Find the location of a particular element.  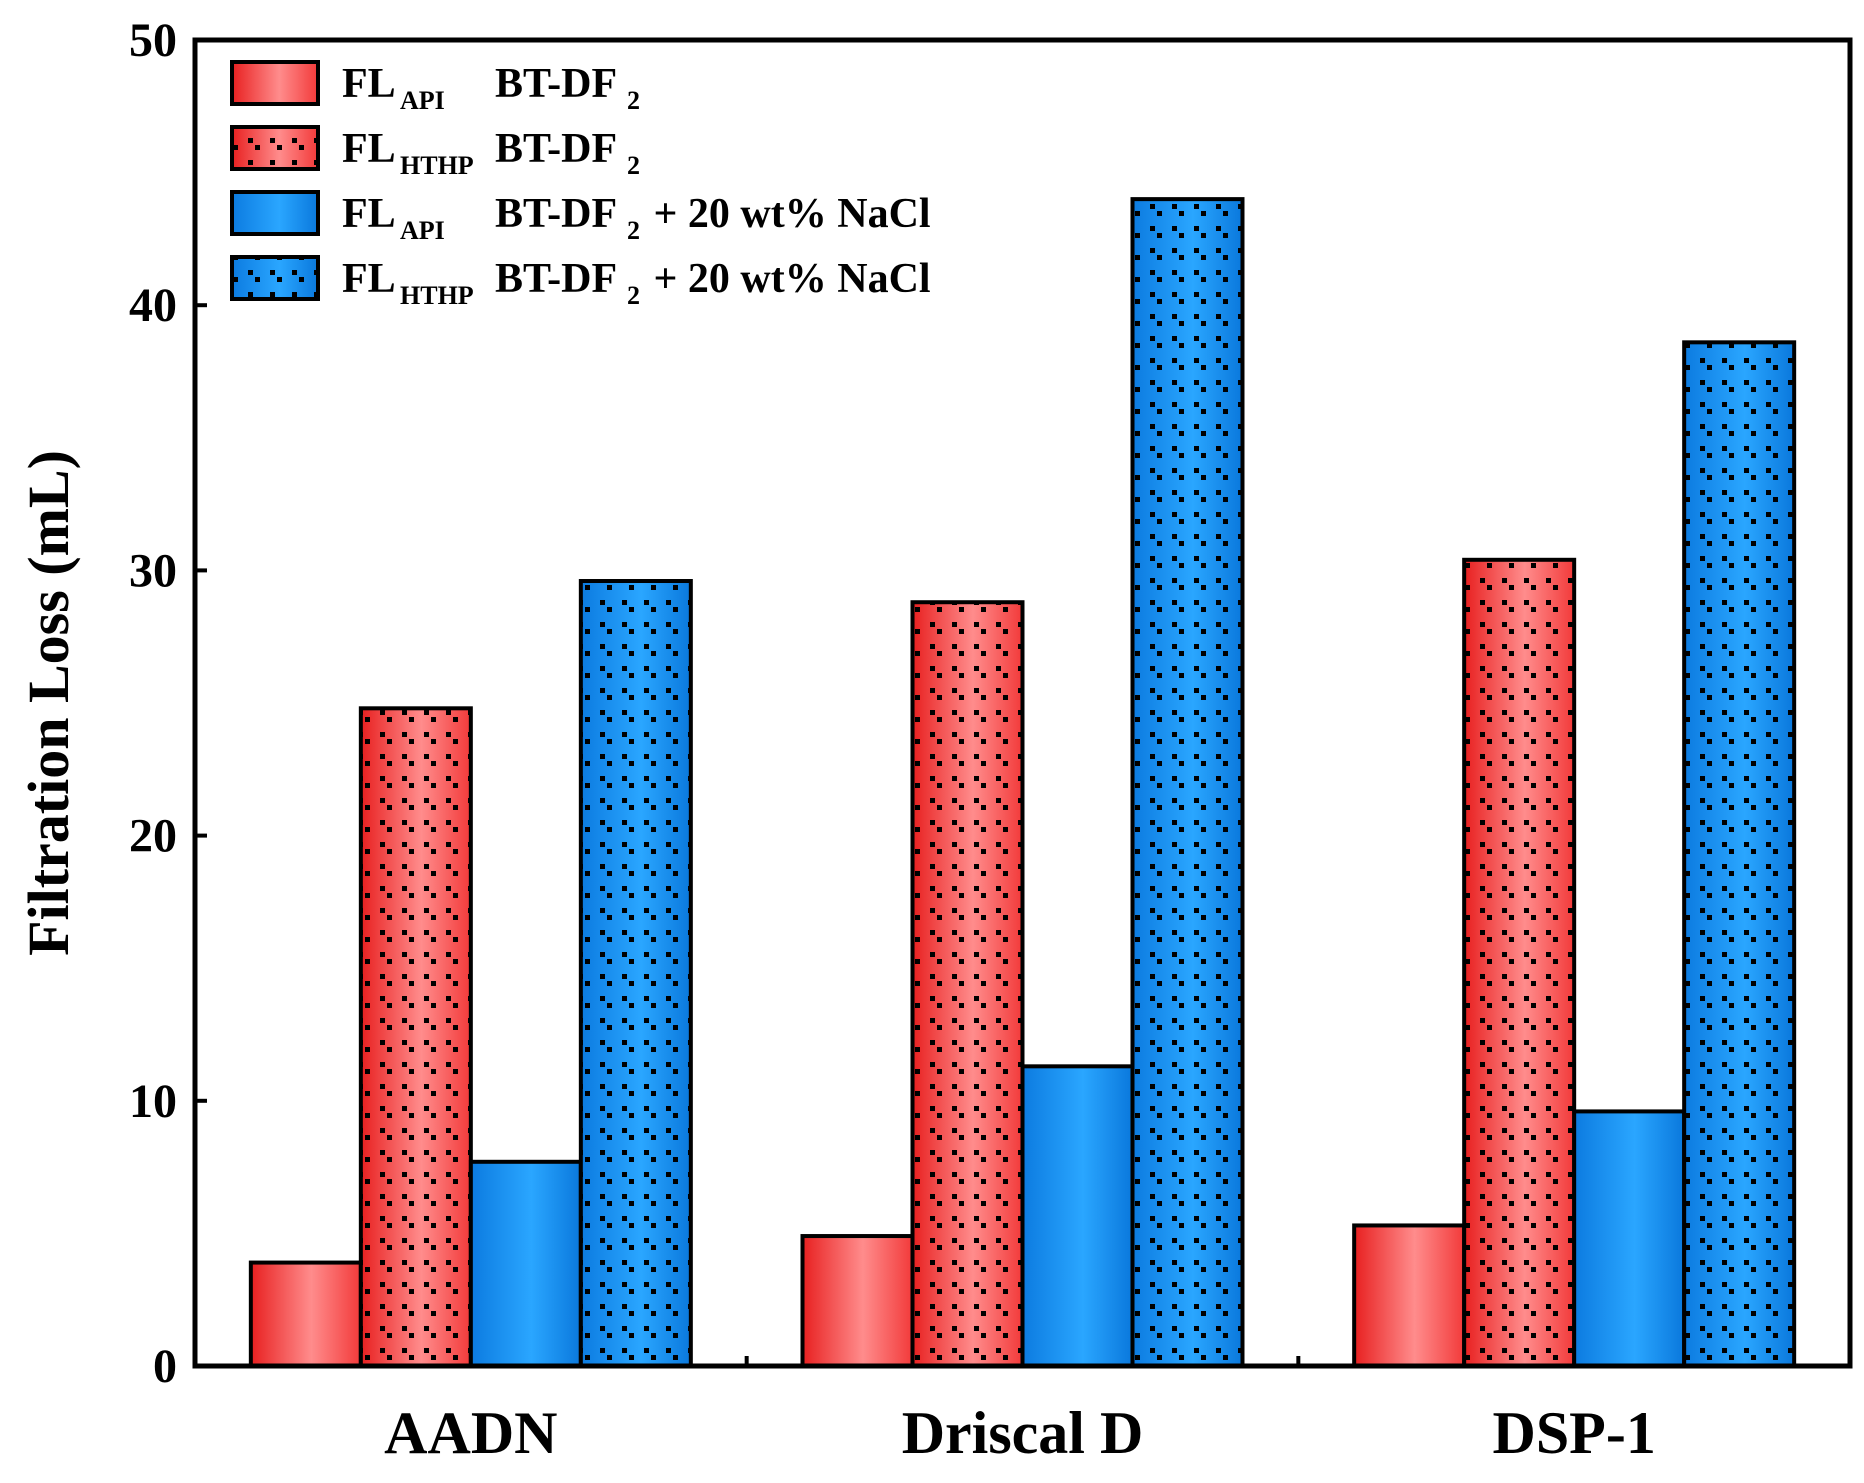

y-tick-label: 30 is located at coordinates (153, 570).